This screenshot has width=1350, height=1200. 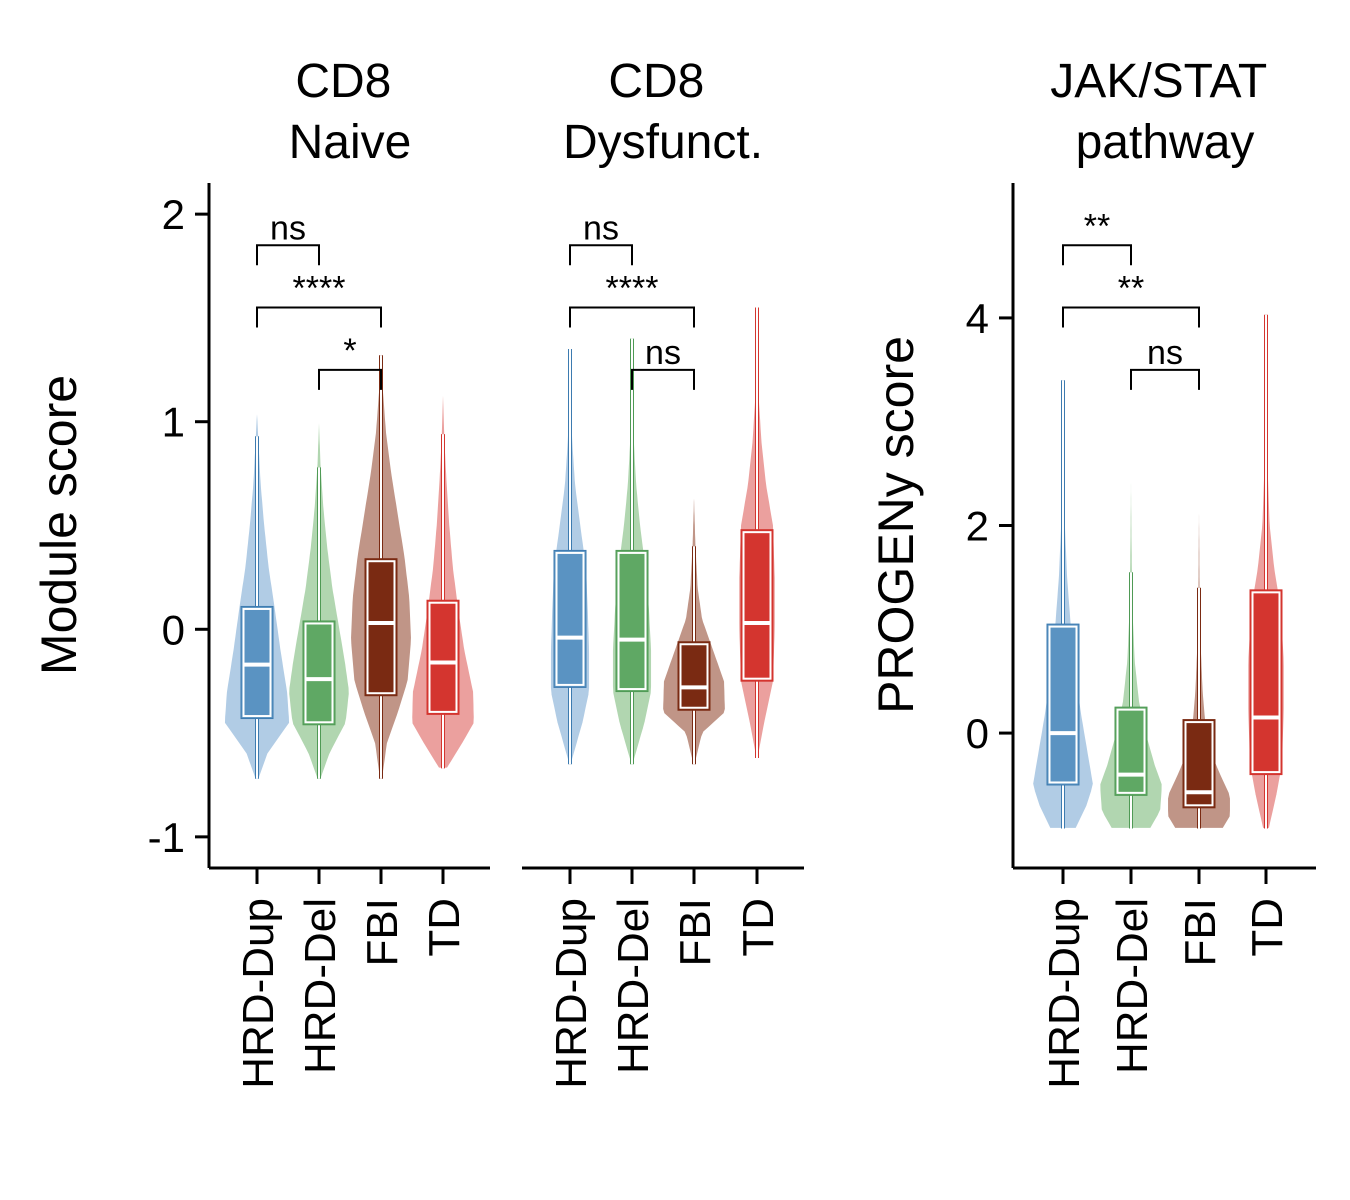 I want to click on significance-bracket: *, so click(x=350, y=361).